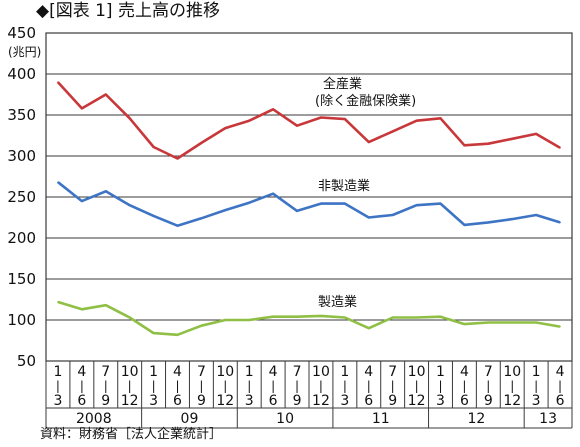 This screenshot has width=580, height=447. Describe the element at coordinates (21, 279) in the screenshot. I see `y-tick-label: 150` at that location.